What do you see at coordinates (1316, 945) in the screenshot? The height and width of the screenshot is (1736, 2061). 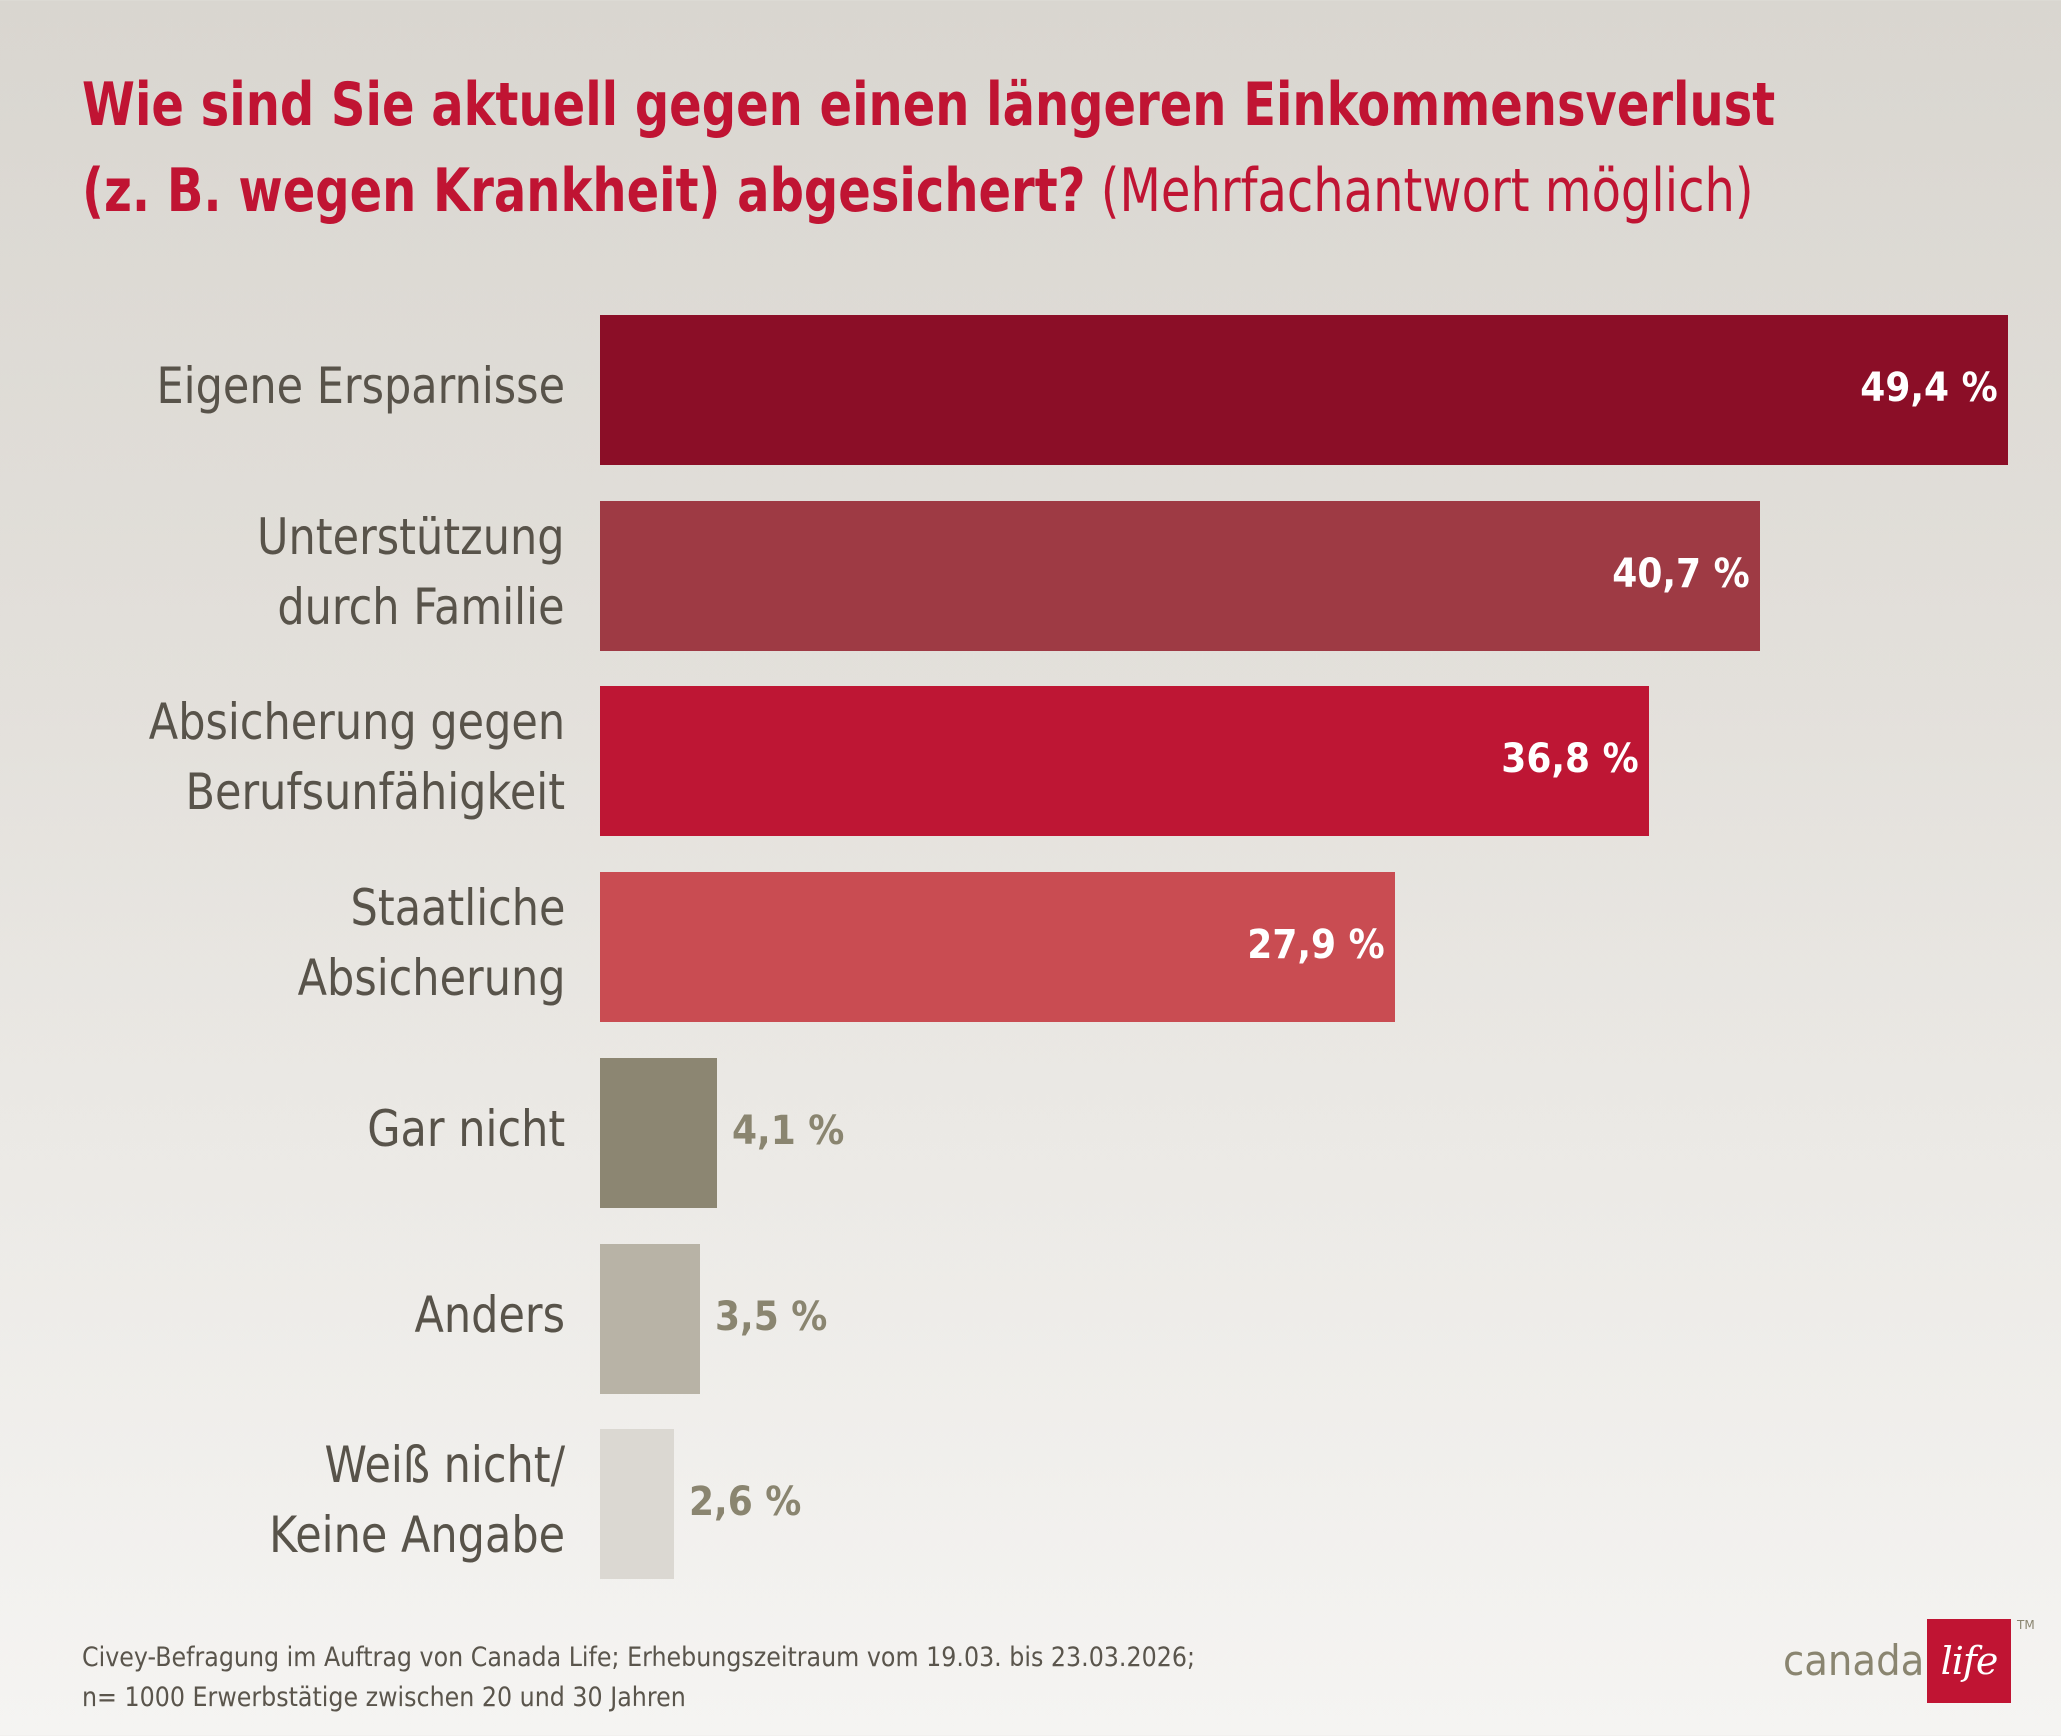 I see `value-label: 27,9 %` at bounding box center [1316, 945].